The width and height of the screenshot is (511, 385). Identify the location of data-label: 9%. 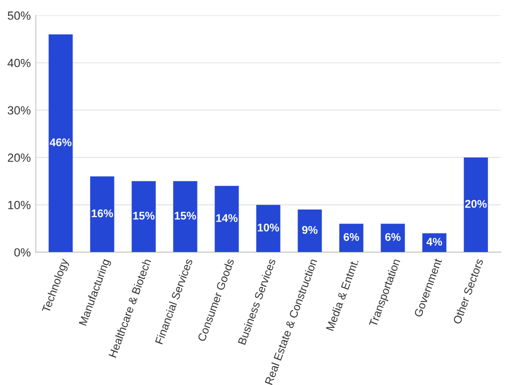
(310, 230).